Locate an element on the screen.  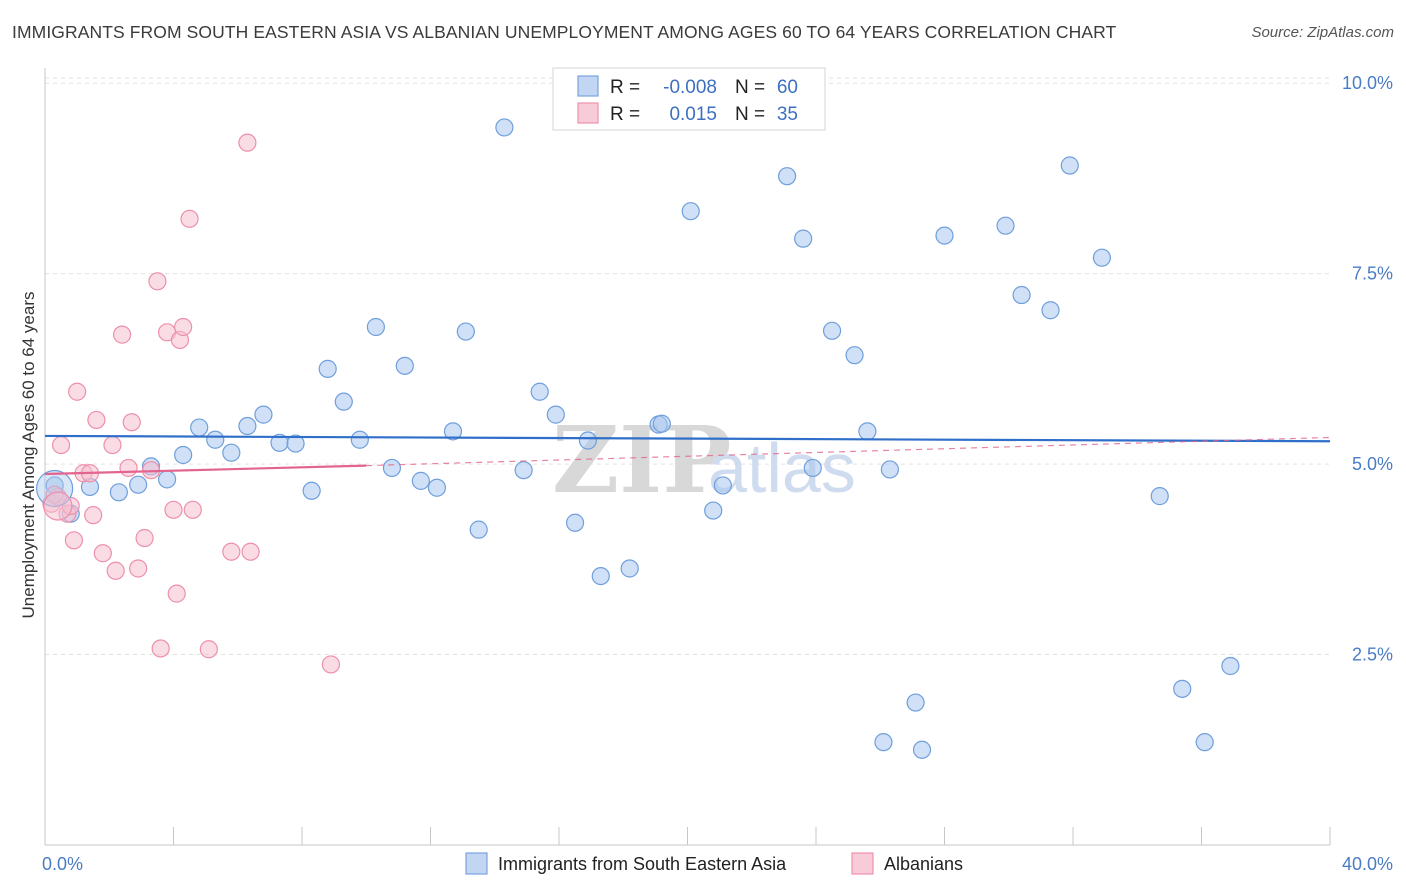
watermark-zip: ZIP is located at coordinates (641, 460).